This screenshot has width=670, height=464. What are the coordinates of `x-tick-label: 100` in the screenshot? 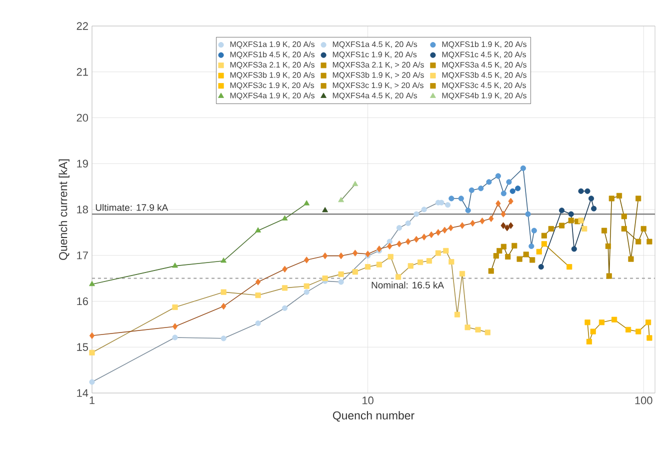 It's located at (643, 400).